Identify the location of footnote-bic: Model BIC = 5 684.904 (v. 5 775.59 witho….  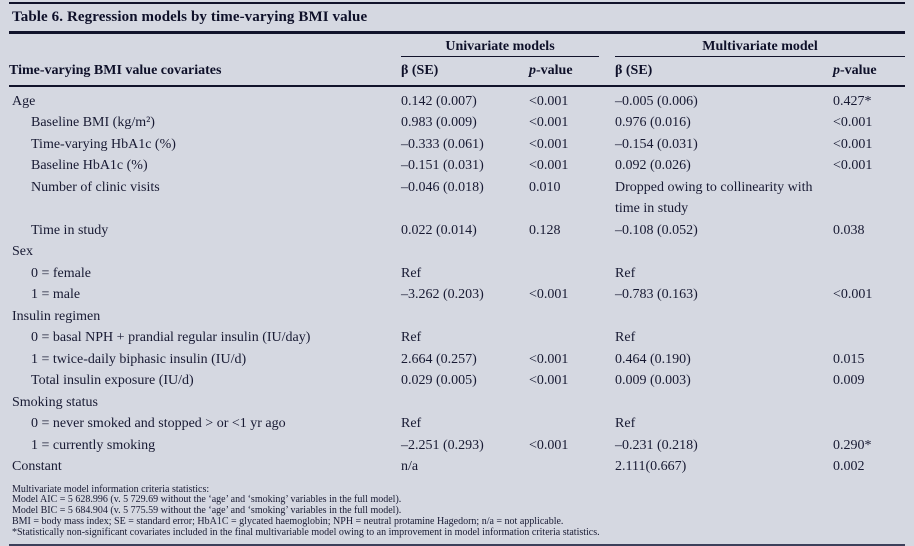
(207, 511).